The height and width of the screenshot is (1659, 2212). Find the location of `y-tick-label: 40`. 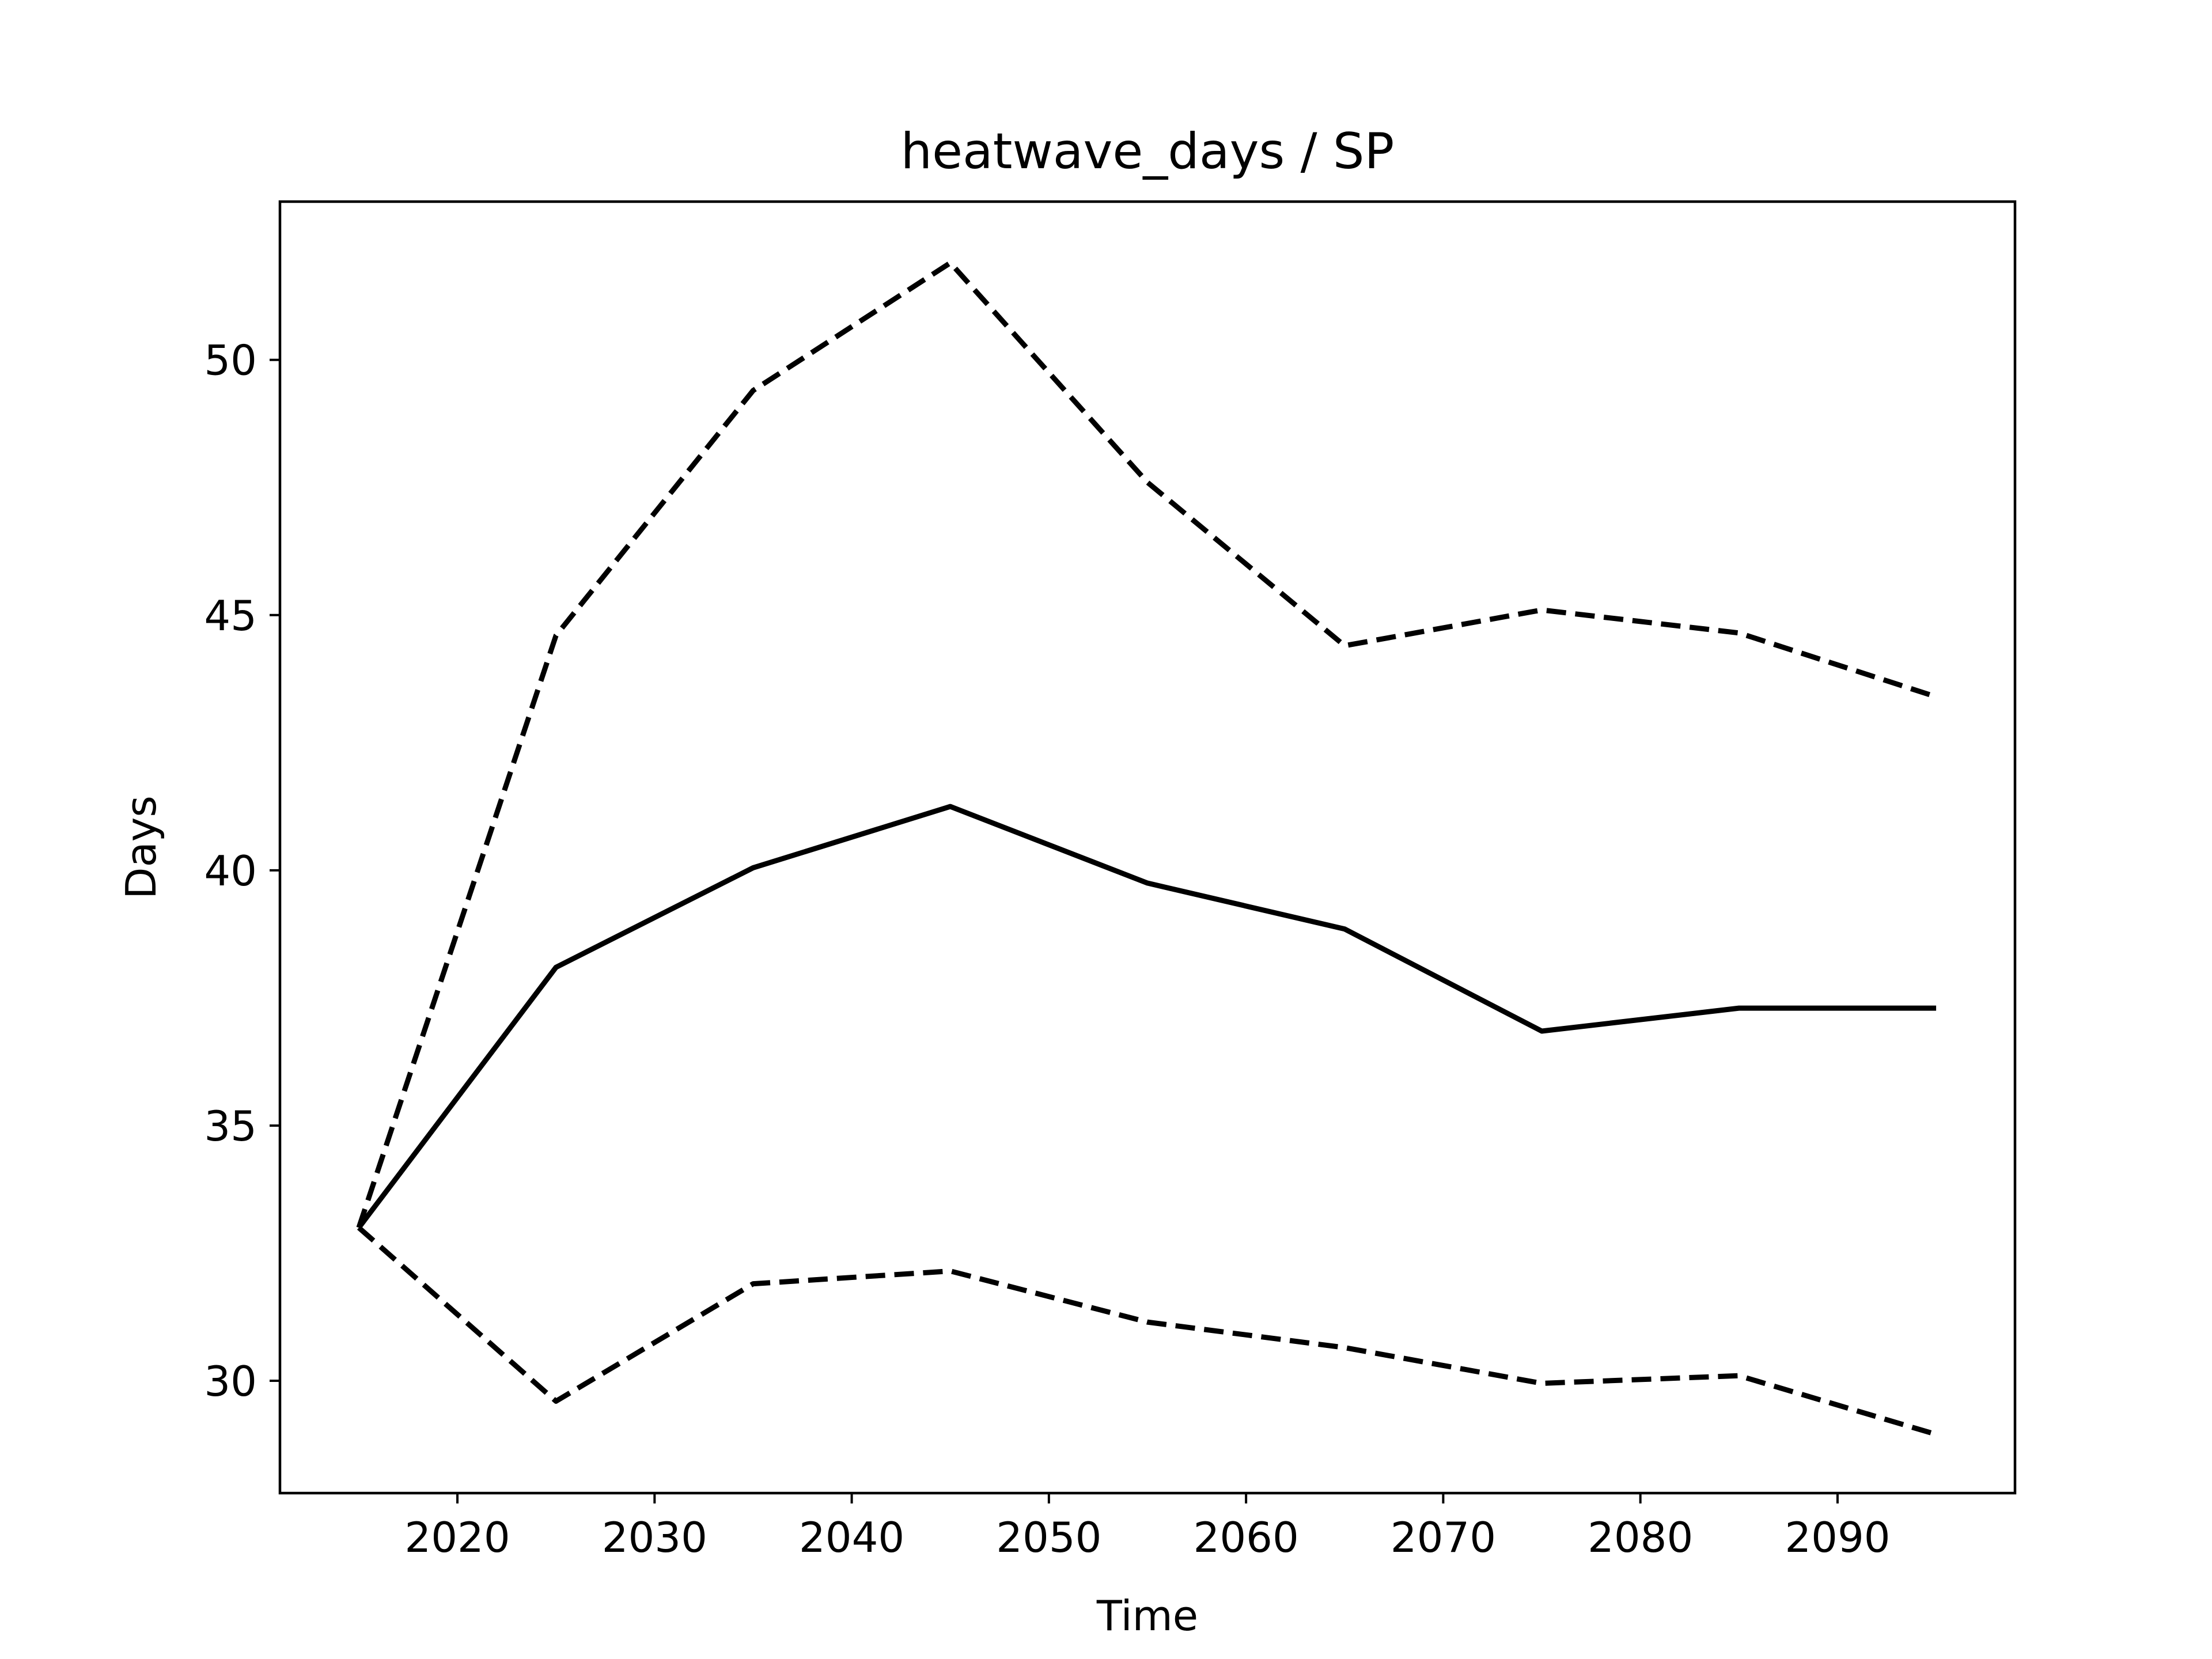

y-tick-label: 40 is located at coordinates (230, 871).